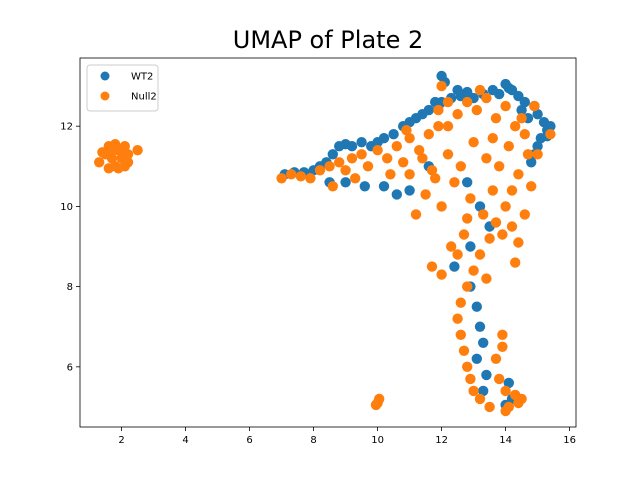  What do you see at coordinates (105, 76) in the screenshot?
I see `legend-marker-wt2` at bounding box center [105, 76].